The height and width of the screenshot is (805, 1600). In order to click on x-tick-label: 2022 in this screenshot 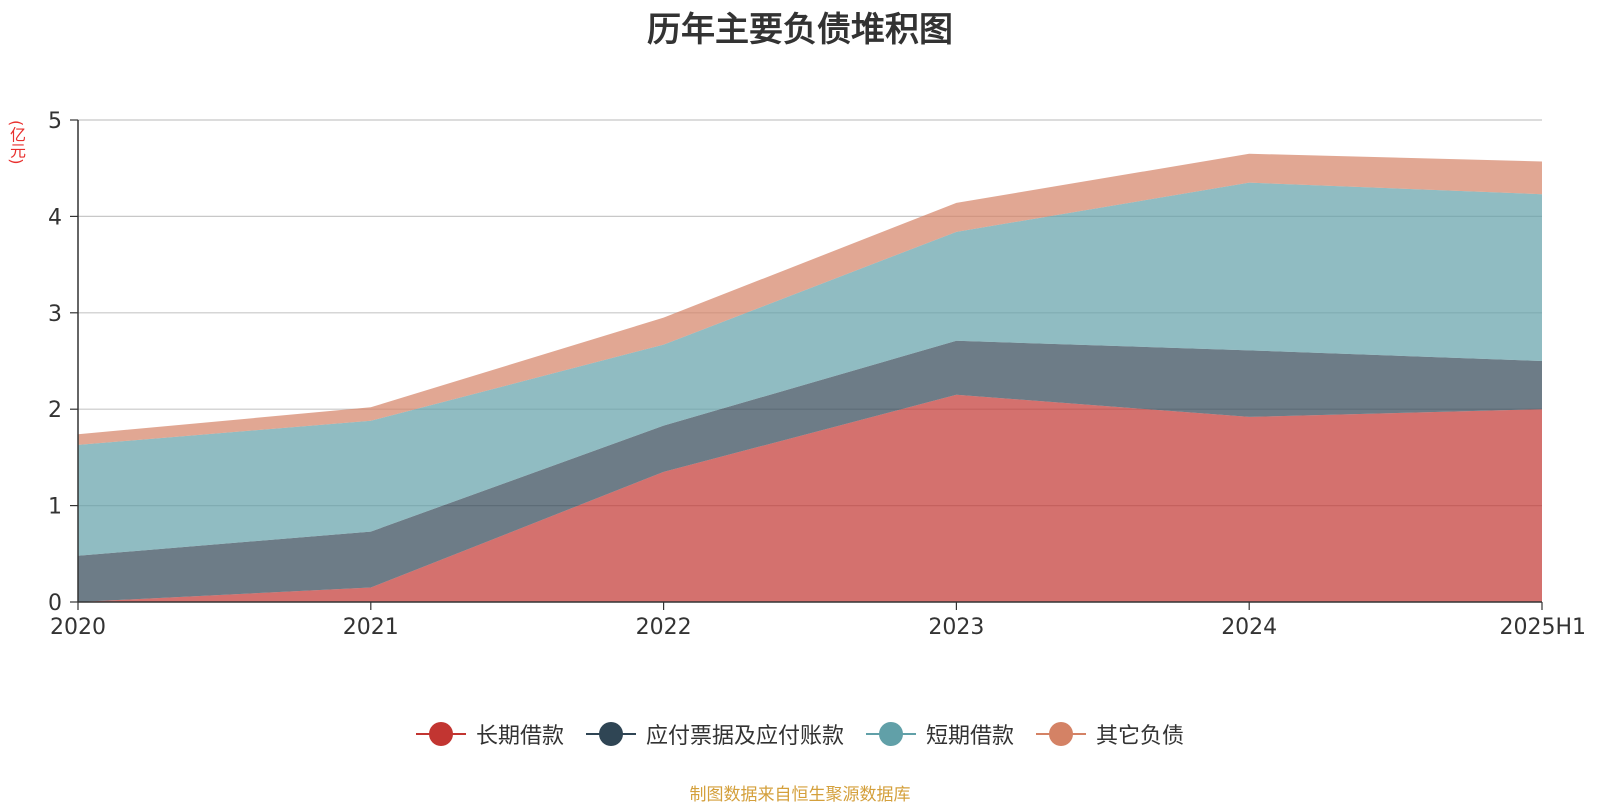, I will do `click(664, 627)`.